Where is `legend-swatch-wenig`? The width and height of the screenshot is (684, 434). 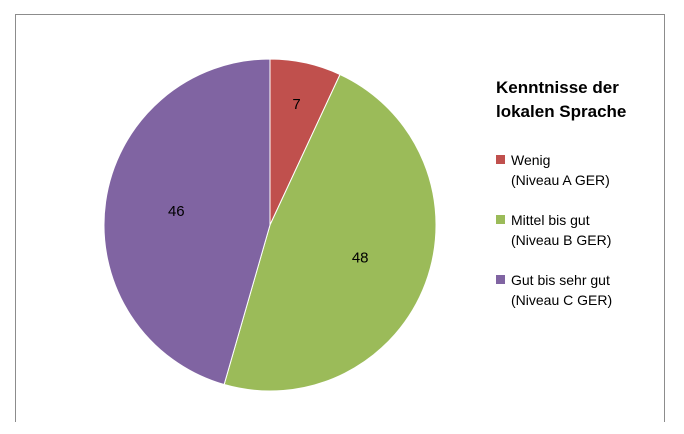
legend-swatch-wenig is located at coordinates (500, 159).